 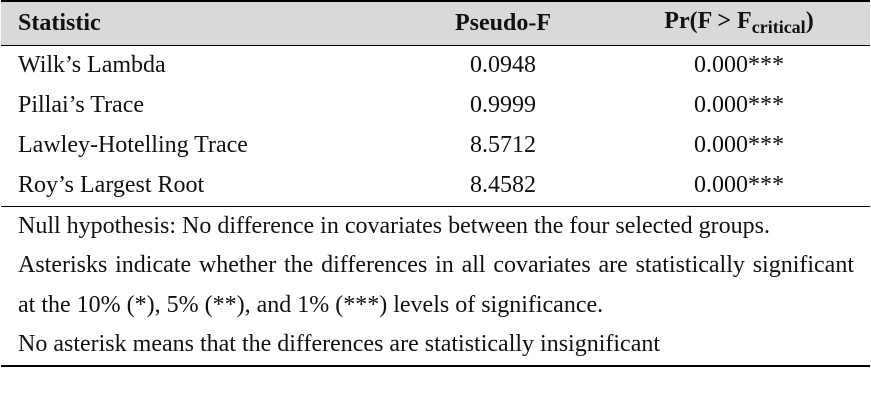 I want to click on table-cell: Roy’s Largest Root, so click(x=199, y=186).